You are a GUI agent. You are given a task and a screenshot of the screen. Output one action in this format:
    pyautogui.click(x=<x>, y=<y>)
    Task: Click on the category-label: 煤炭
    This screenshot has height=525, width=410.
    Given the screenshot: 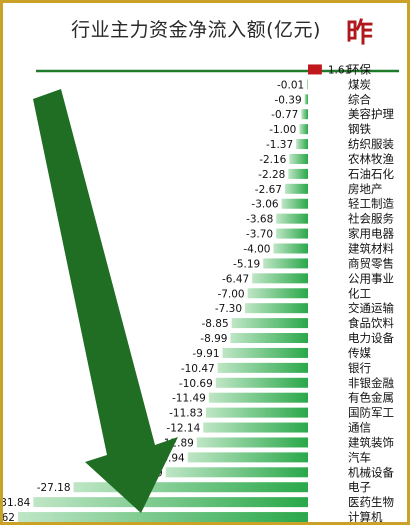 What is the action you would take?
    pyautogui.click(x=359, y=84)
    